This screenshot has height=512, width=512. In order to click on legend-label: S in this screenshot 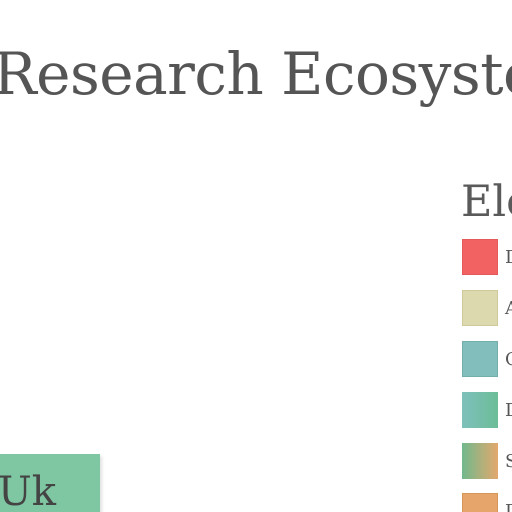, I will do `click(508, 461)`.